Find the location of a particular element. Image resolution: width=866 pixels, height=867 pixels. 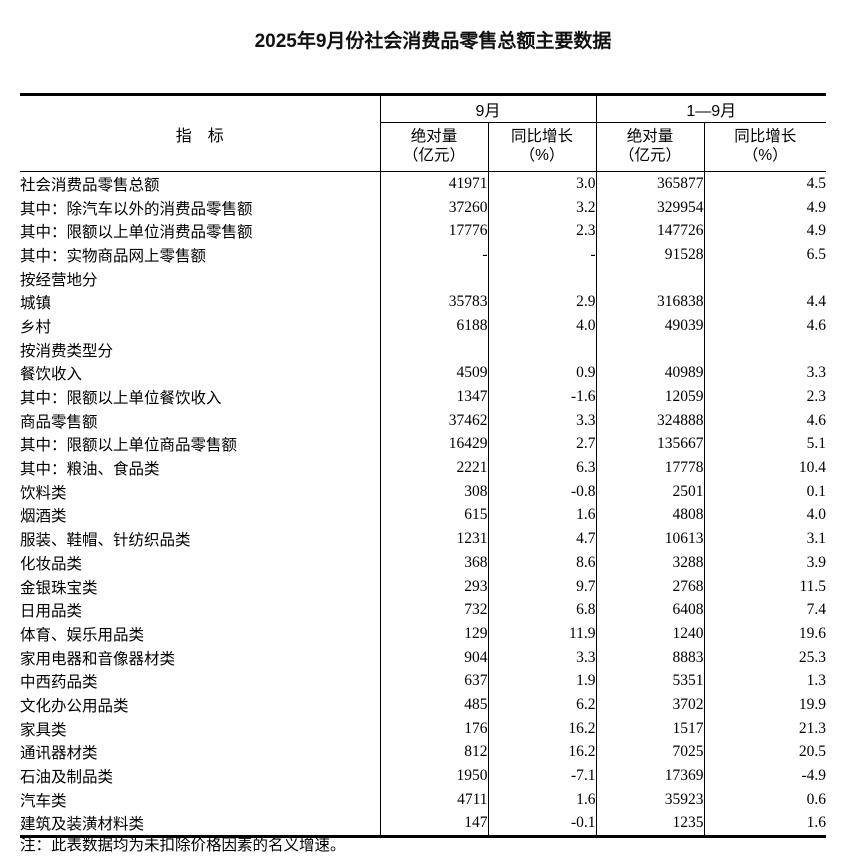

cell-cumulative-absolute: 49039 is located at coordinates (649, 326).